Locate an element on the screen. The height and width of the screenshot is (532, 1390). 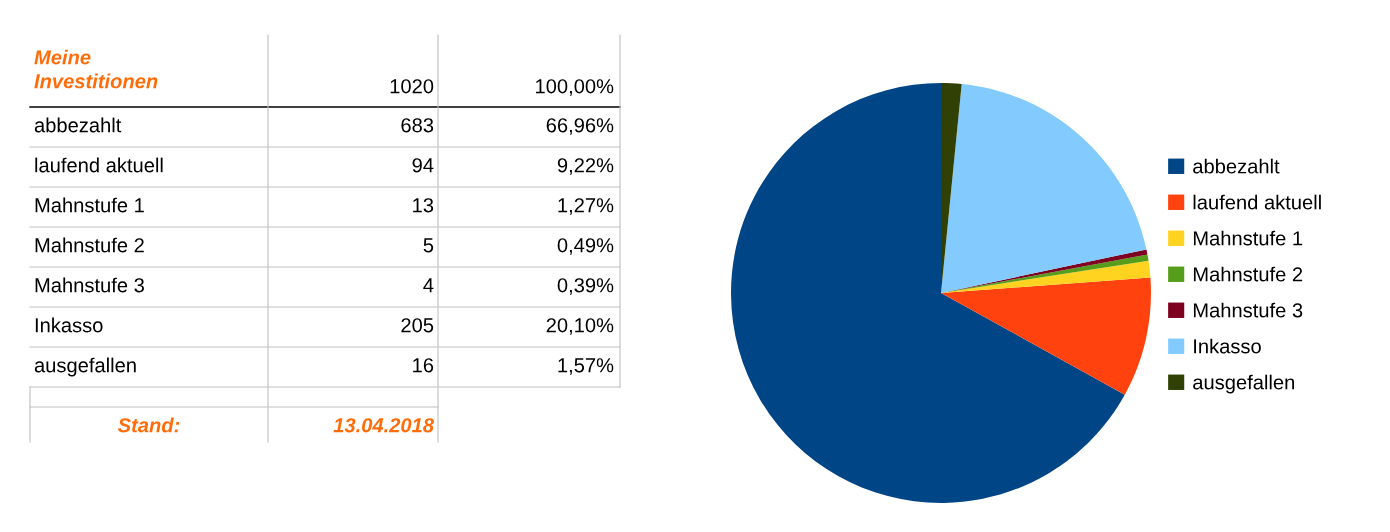
legend-label: Mahnstufe 3 is located at coordinates (1248, 310).